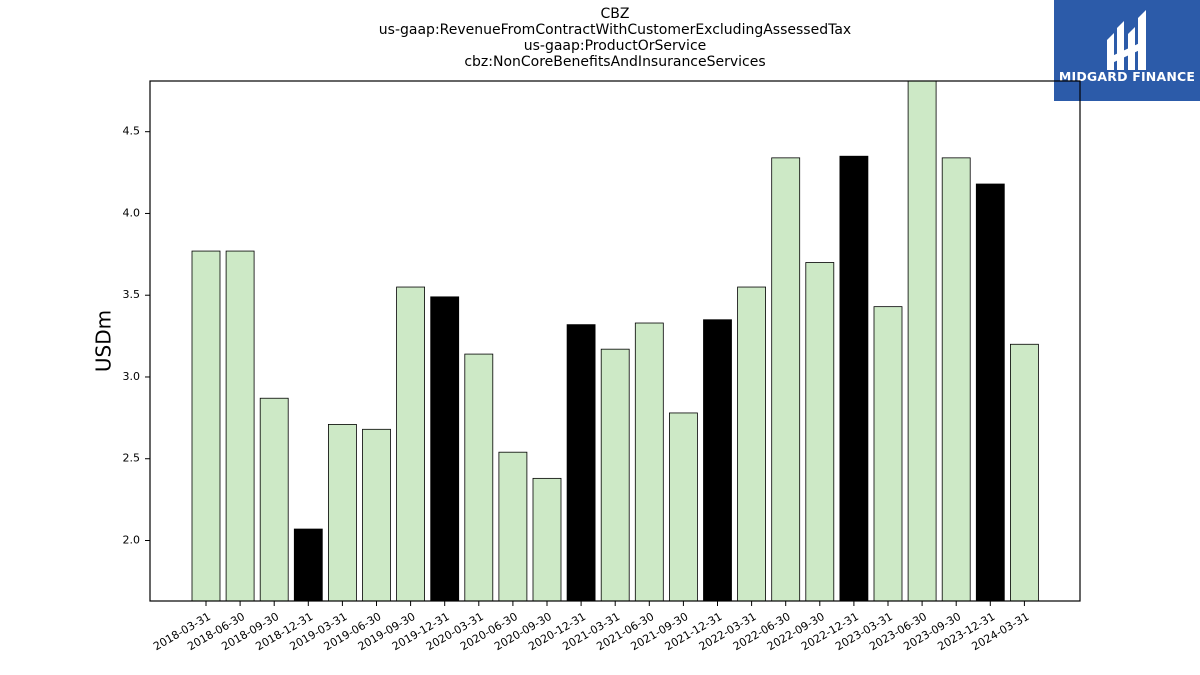 Image resolution: width=1200 pixels, height=675 pixels. Describe the element at coordinates (136, 335) in the screenshot. I see `y-axis: 2.0 2.5 3.0 3.5 4.0 4.5` at that location.